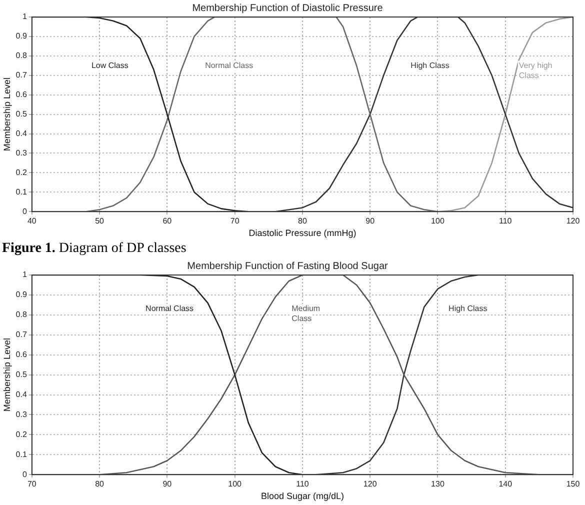 This screenshot has width=585, height=505. What do you see at coordinates (535, 70) in the screenshot?
I see `series-label: Very high Class` at bounding box center [535, 70].